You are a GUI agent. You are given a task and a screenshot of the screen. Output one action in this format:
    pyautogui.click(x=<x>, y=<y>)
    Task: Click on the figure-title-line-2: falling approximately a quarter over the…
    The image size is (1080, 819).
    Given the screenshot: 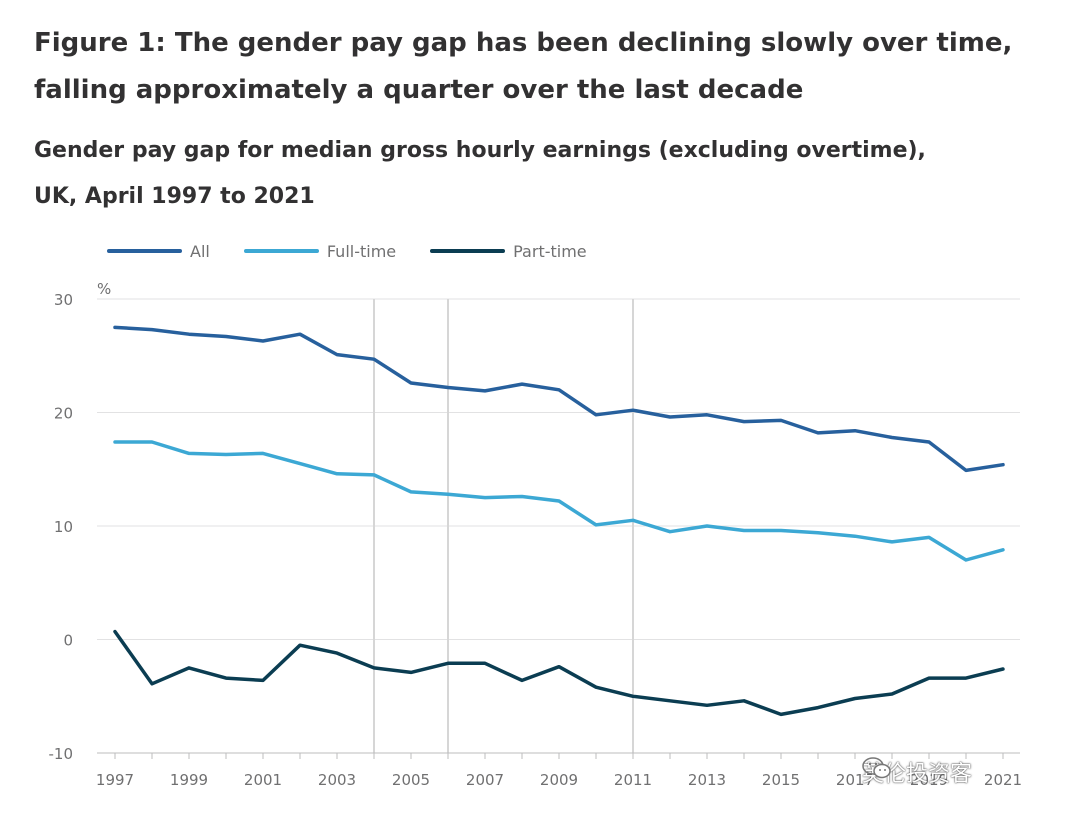 What is the action you would take?
    pyautogui.click(x=419, y=90)
    